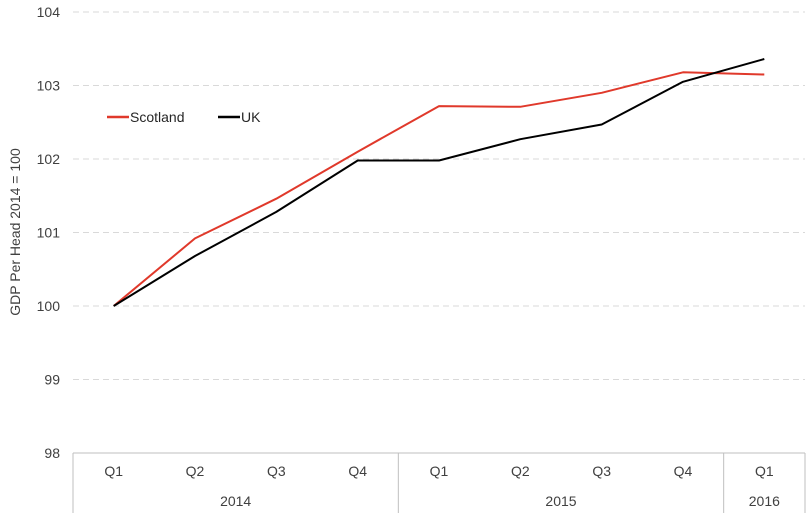  What do you see at coordinates (520, 471) in the screenshot?
I see `x-tick-label-6: Q2` at bounding box center [520, 471].